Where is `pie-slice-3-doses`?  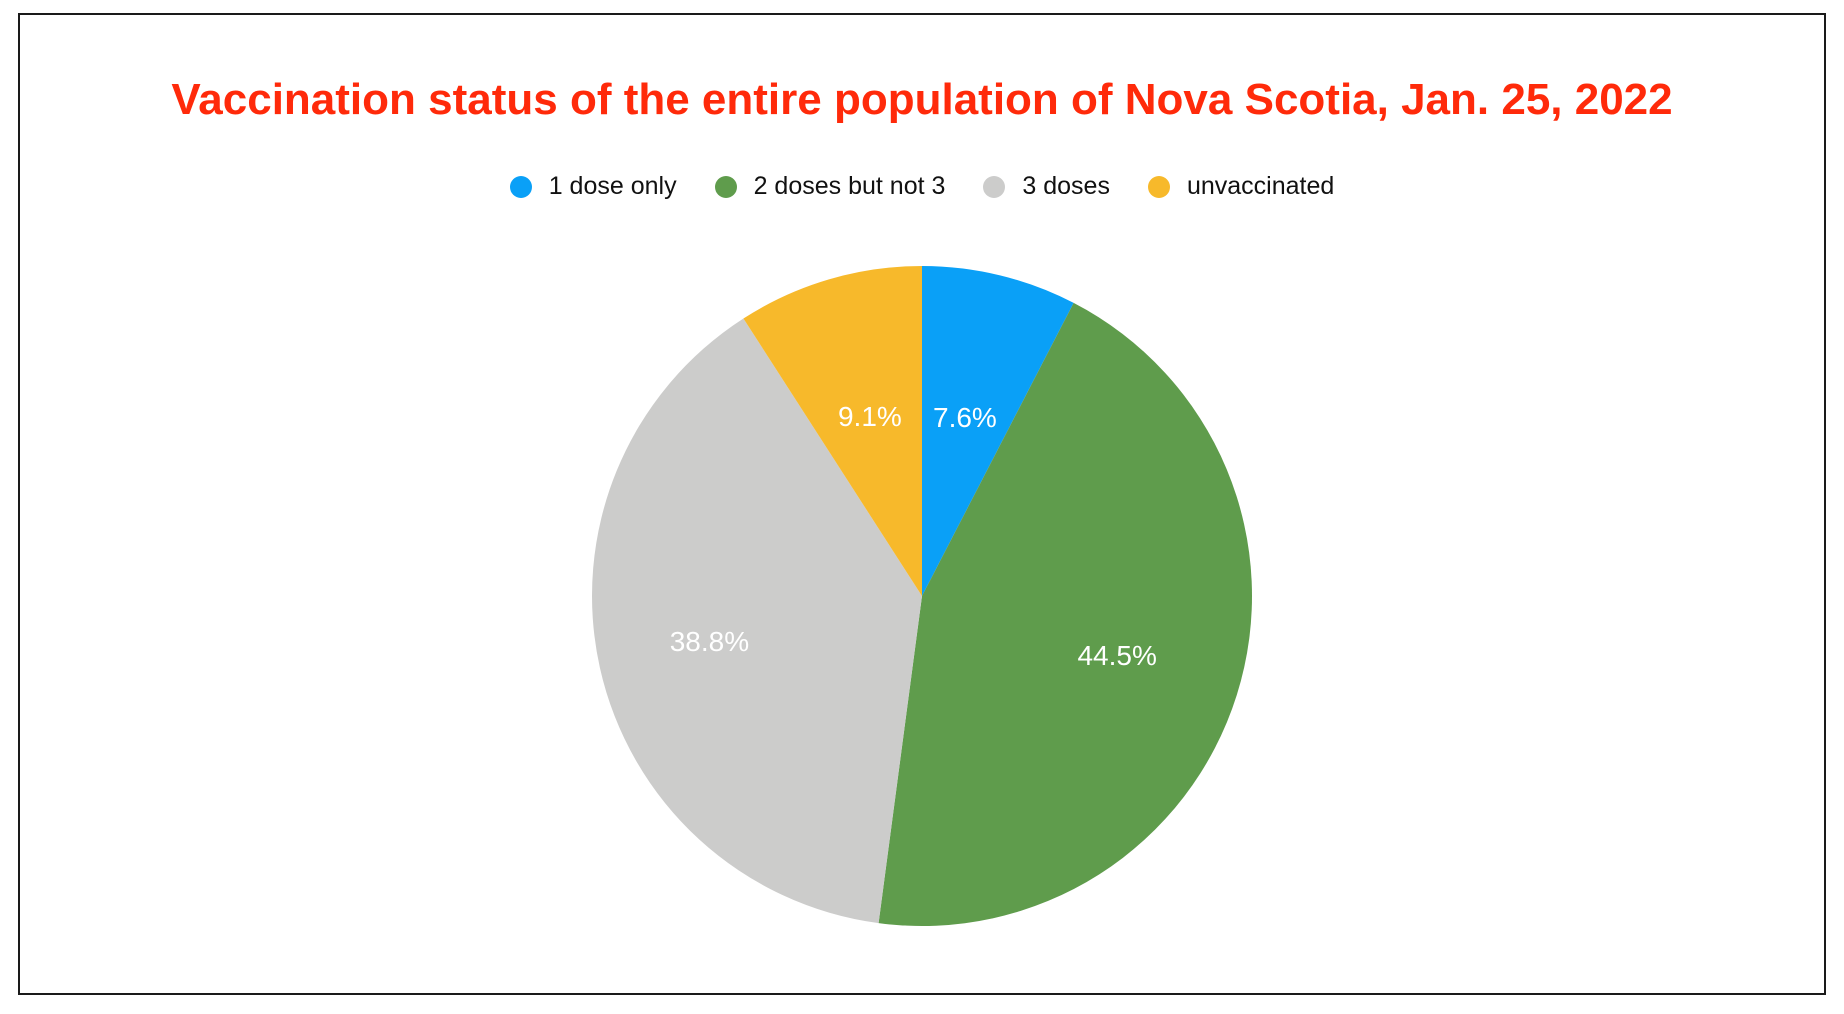
pie-slice-3-doses is located at coordinates (757, 621).